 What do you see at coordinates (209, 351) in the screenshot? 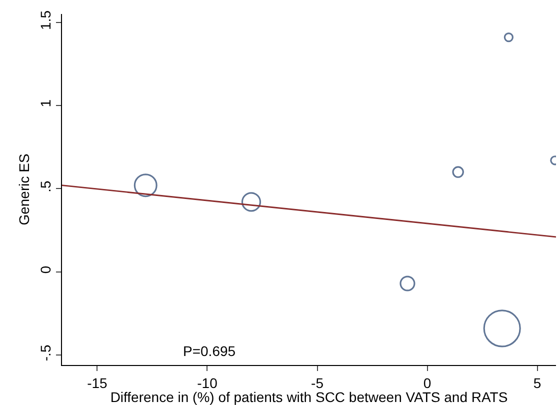
I see `annotation: P=0.695` at bounding box center [209, 351].